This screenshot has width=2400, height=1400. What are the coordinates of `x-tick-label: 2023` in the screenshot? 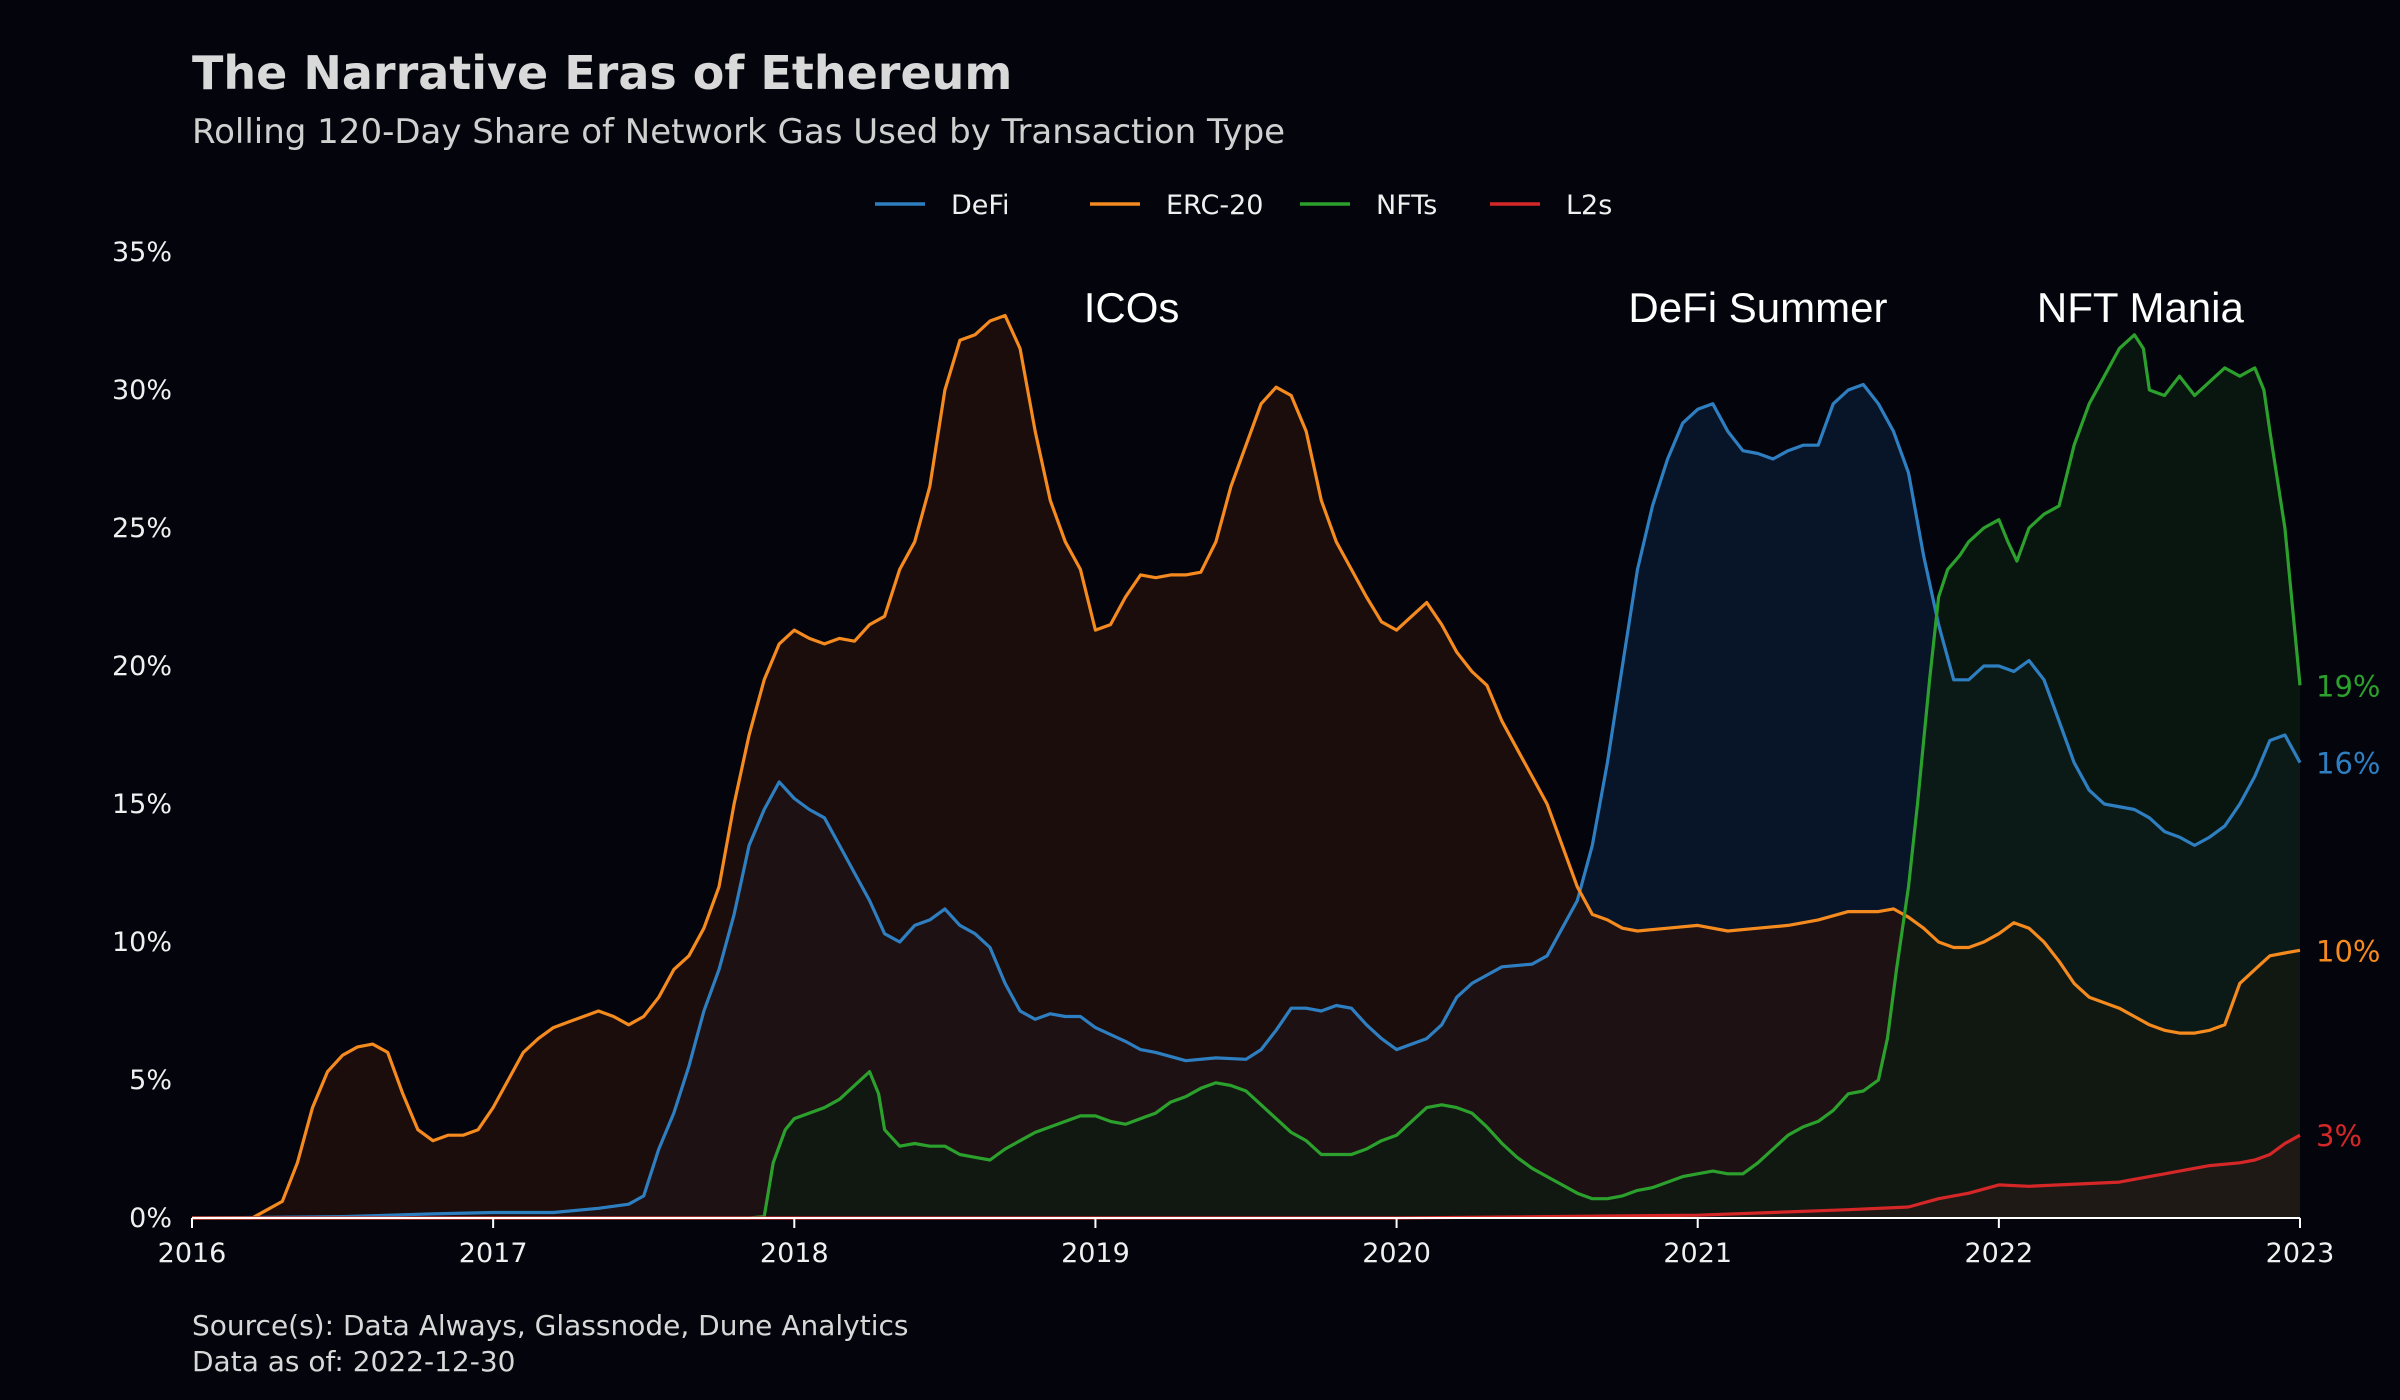 It's located at (2300, 1253).